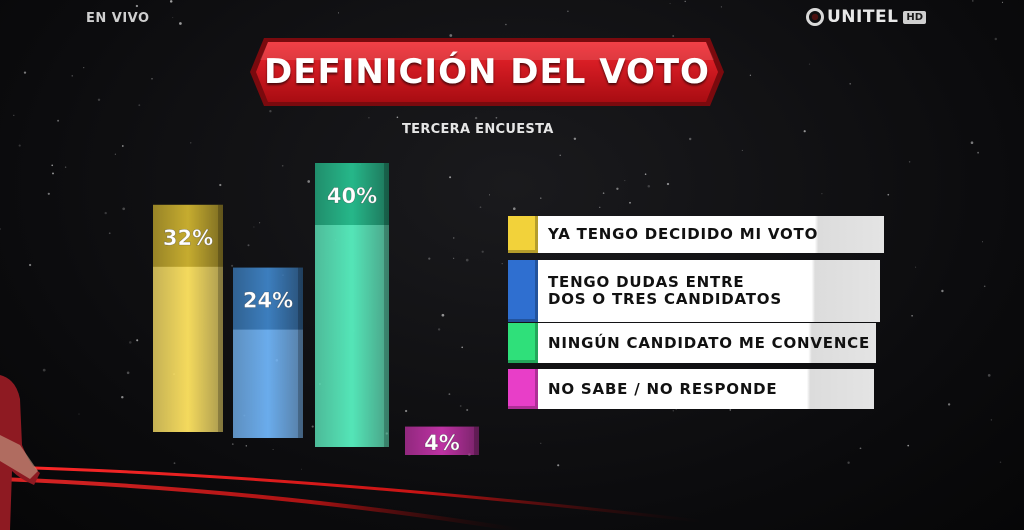 The height and width of the screenshot is (530, 1024). I want to click on legend-item-1: YA TENGO DECIDIDO MI VOTO, so click(696, 234).